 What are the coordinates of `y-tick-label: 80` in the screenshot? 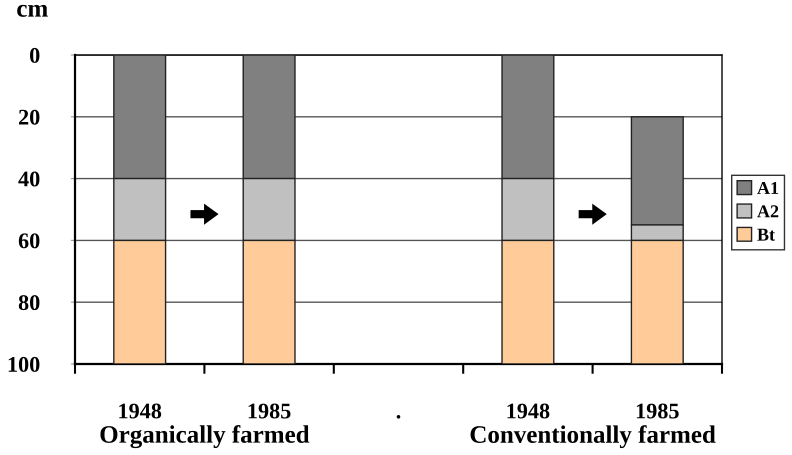 It's located at (29, 302).